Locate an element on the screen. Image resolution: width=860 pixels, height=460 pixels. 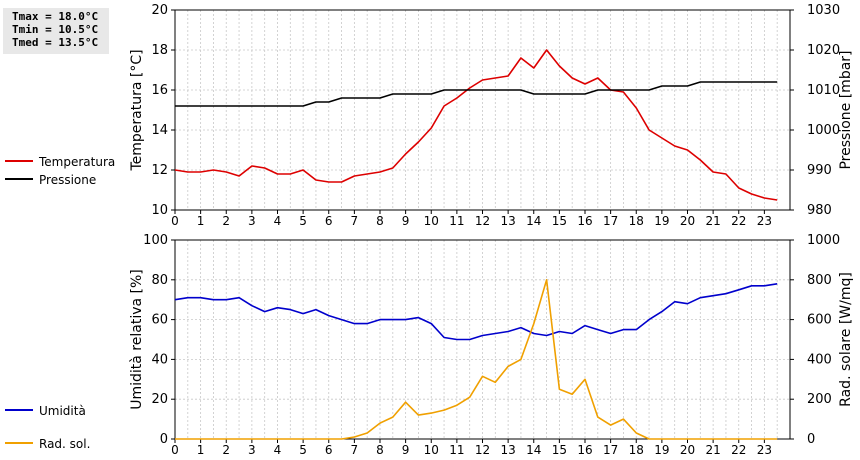
legend-item: Pressione is located at coordinates (50, 180).